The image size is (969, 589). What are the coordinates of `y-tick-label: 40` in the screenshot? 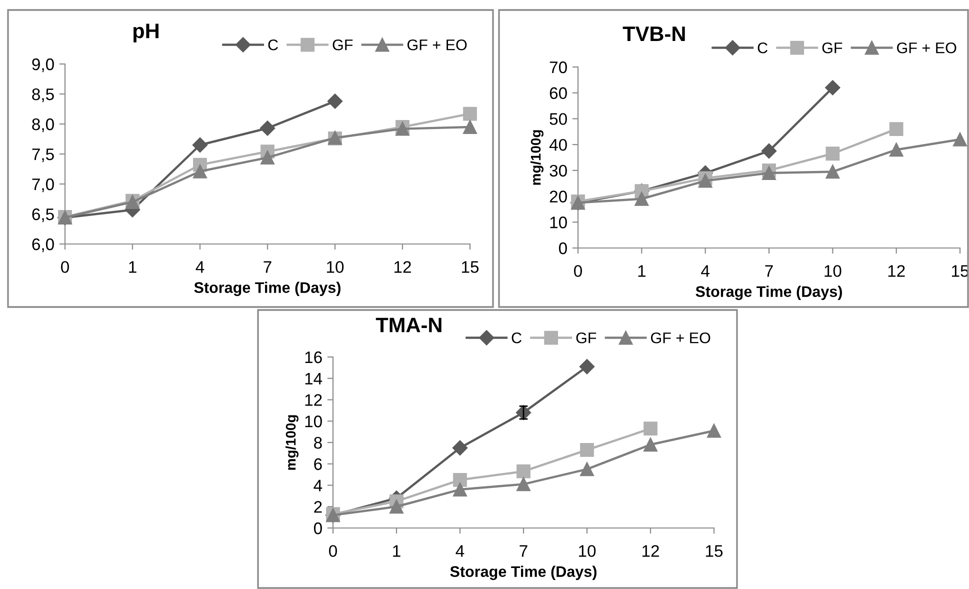 It's located at (558, 144).